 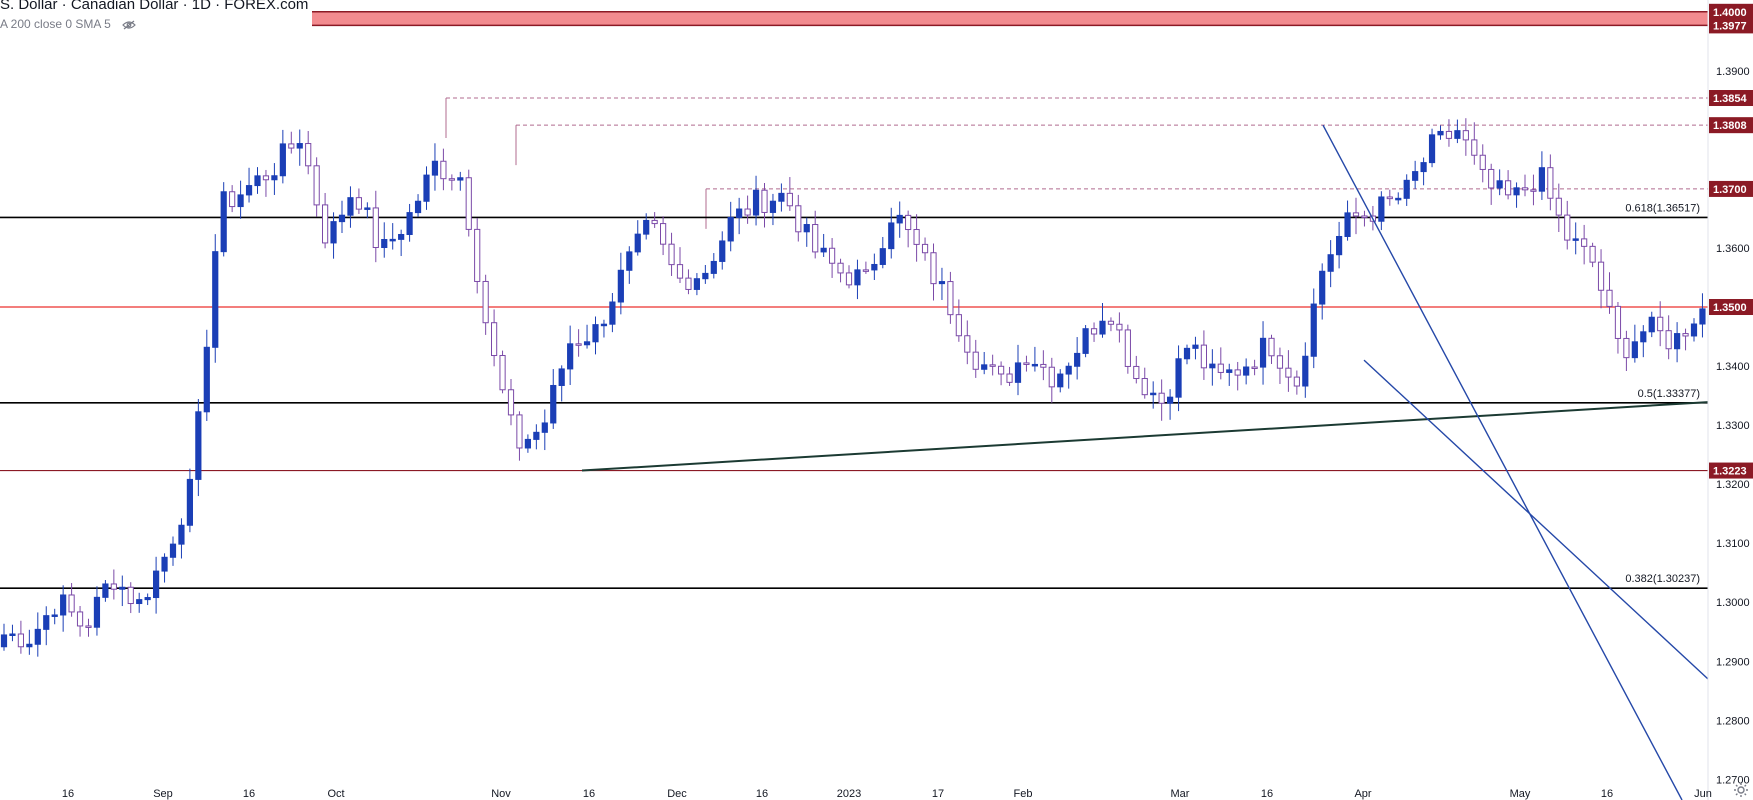 What do you see at coordinates (68, 24) in the screenshot?
I see `indicator-legend: A 200 close 0 SMA 5` at bounding box center [68, 24].